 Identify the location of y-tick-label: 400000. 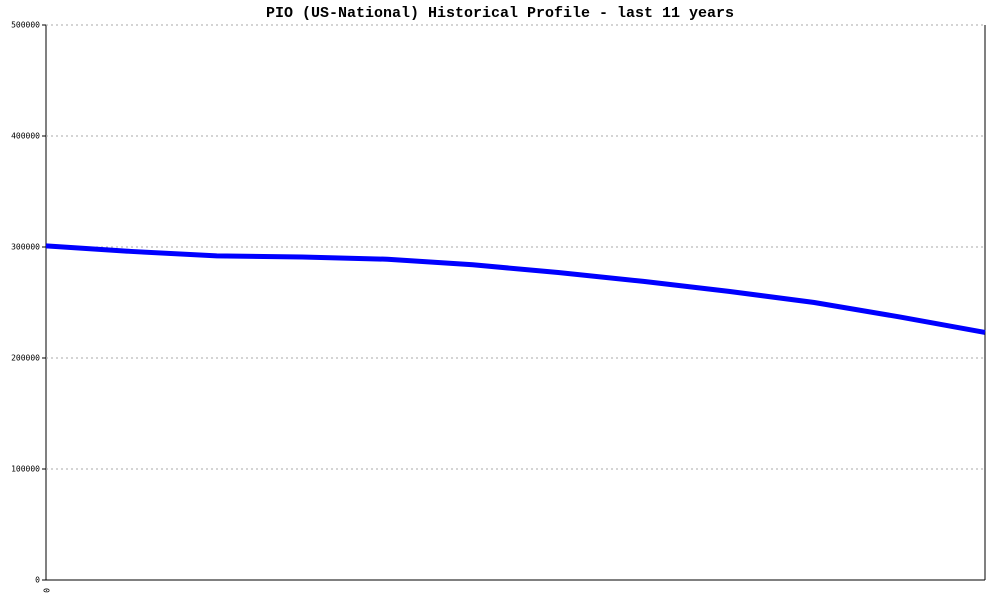
(25, 136).